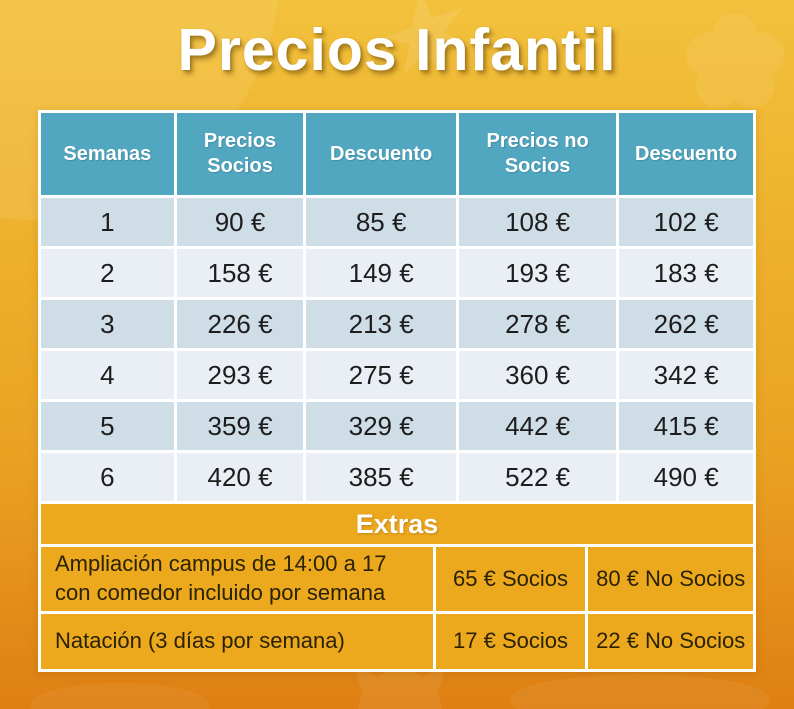 The width and height of the screenshot is (794, 709). I want to click on extra-label: Natación (3 días por semana), so click(237, 641).